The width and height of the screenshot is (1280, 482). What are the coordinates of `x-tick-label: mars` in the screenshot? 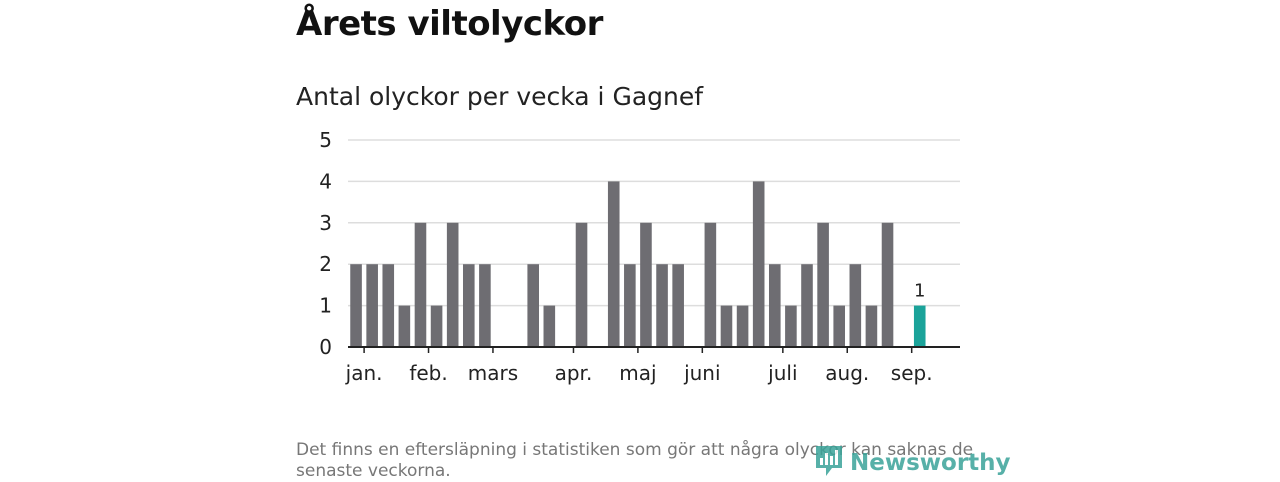 It's located at (493, 373).